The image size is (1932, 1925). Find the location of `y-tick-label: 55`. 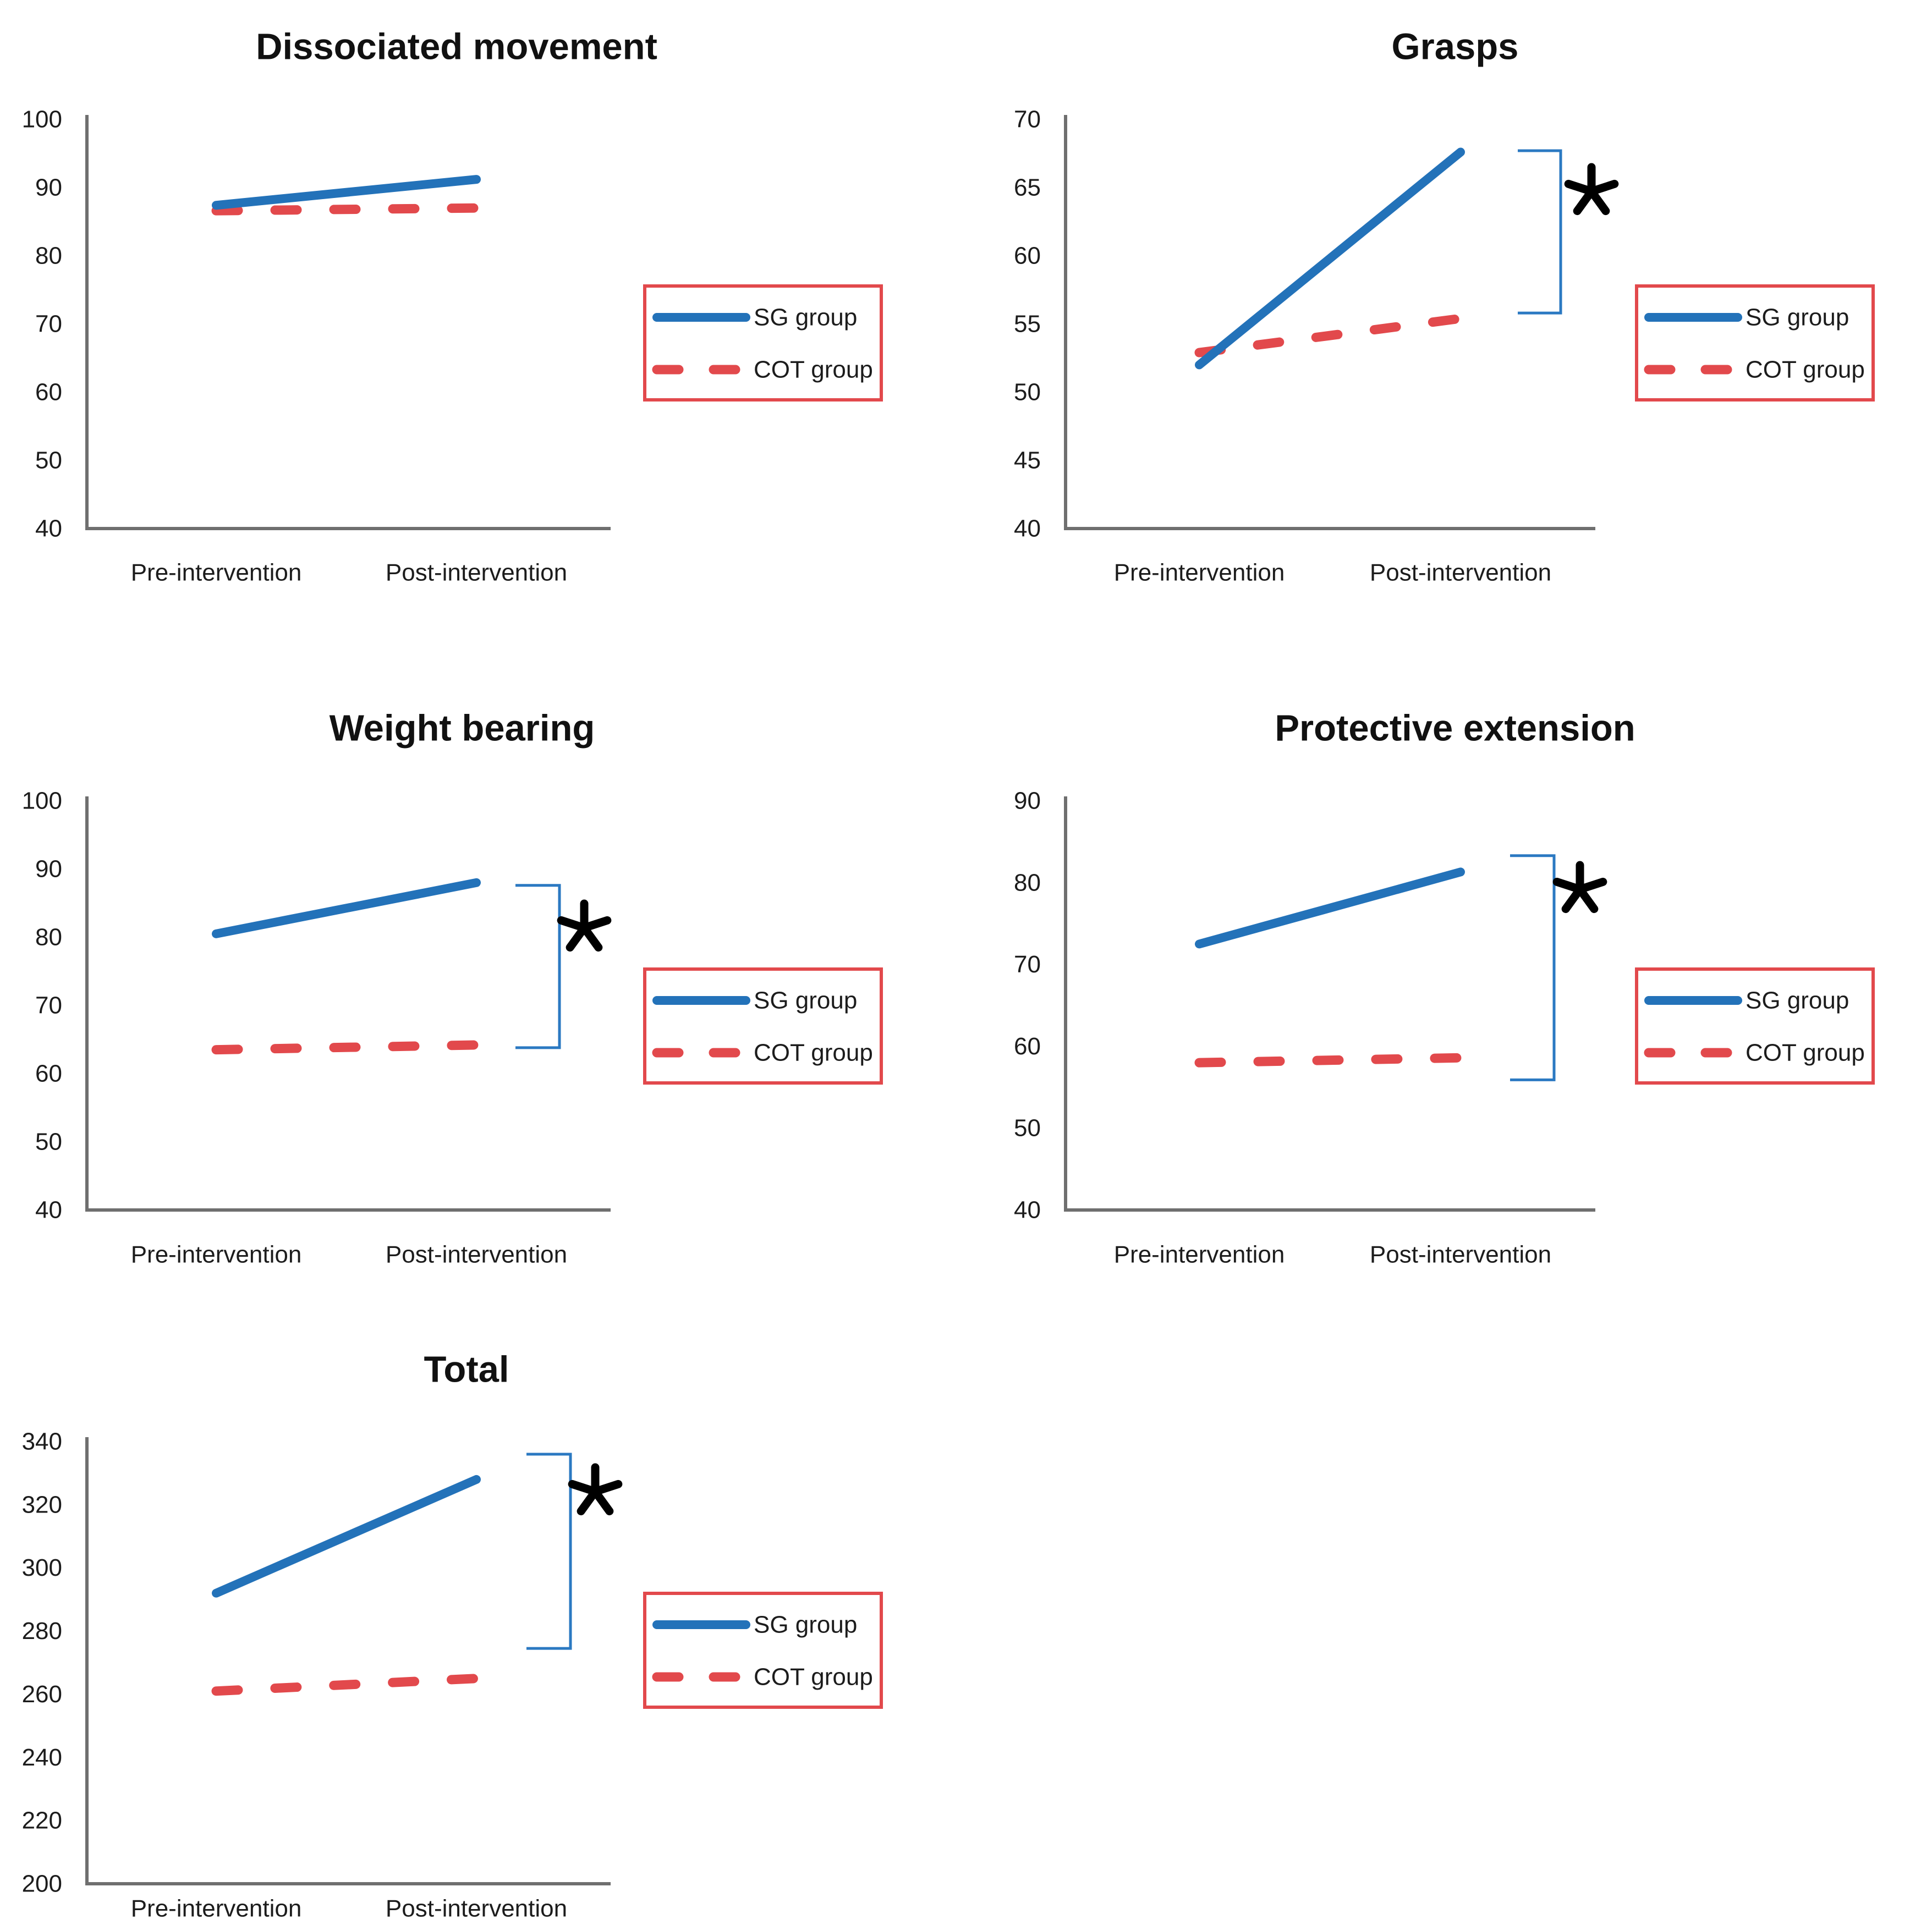

y-tick-label: 55 is located at coordinates (1027, 324).